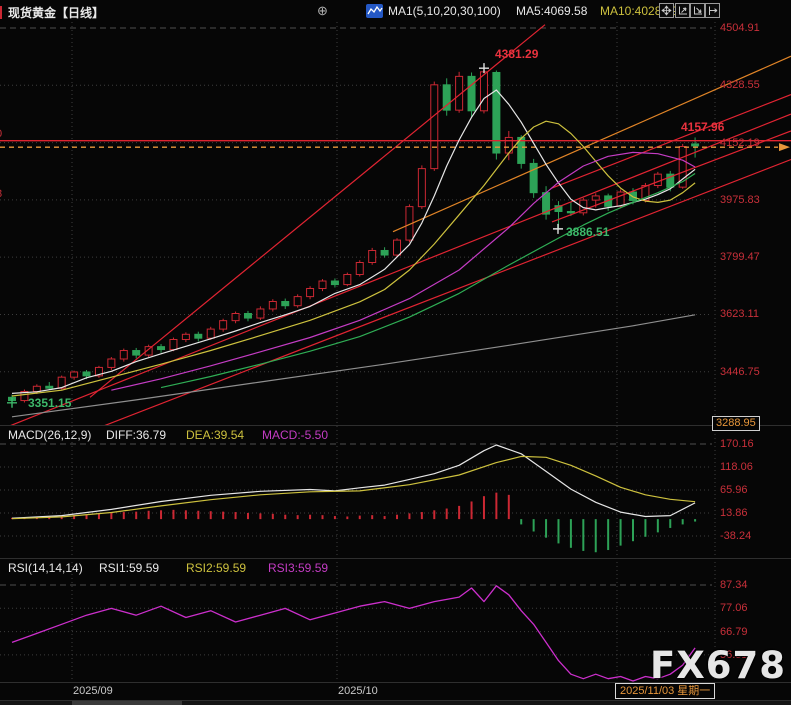 The width and height of the screenshot is (791, 705). What do you see at coordinates (682, 10) in the screenshot?
I see `zoom-y-axis-icon` at bounding box center [682, 10].